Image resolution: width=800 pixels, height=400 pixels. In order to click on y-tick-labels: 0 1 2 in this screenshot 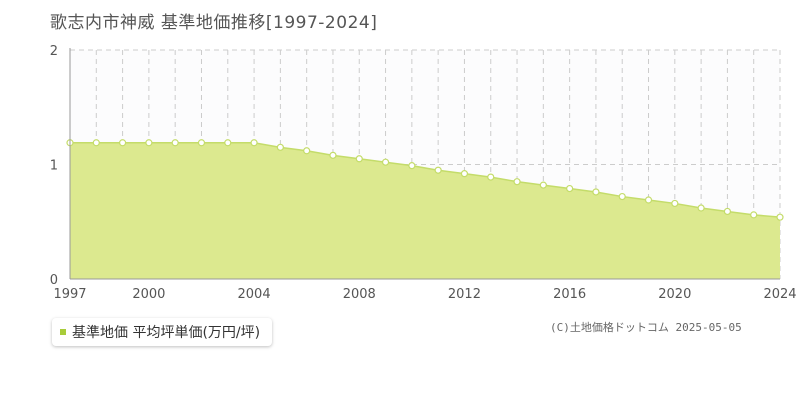, I will do `click(54, 166)`.